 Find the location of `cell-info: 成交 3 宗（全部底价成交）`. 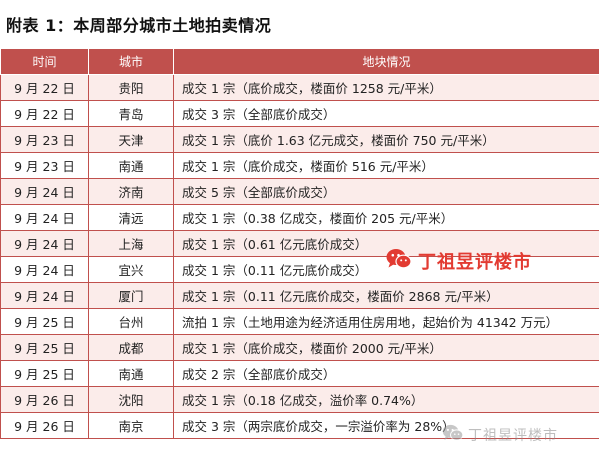

cell-info: 成交 3 宗（全部底价成交） is located at coordinates (386, 113).